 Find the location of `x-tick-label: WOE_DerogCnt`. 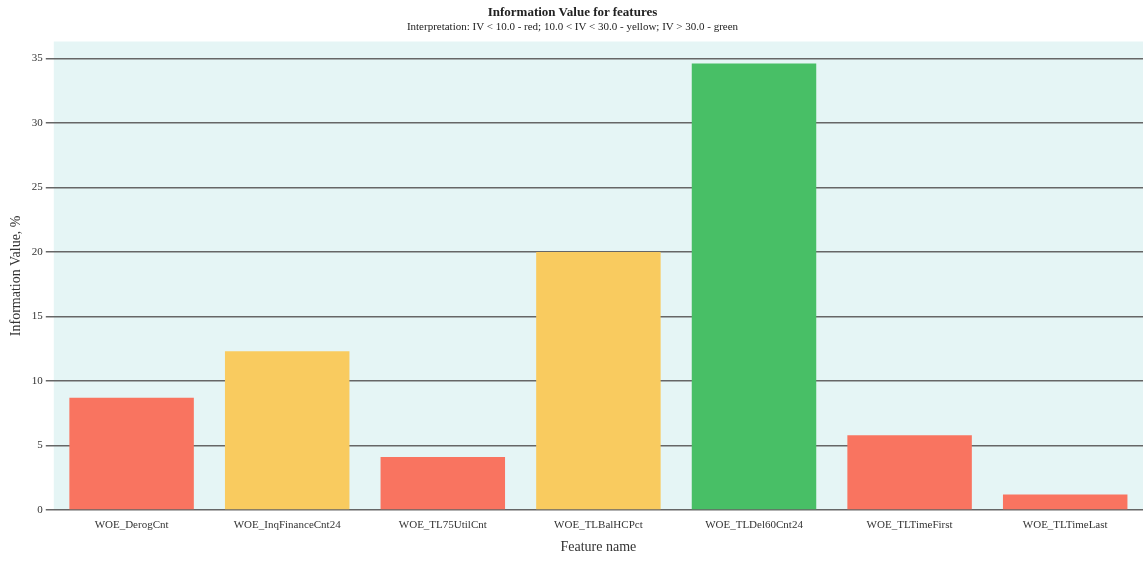

x-tick-label: WOE_DerogCnt is located at coordinates (131, 524).